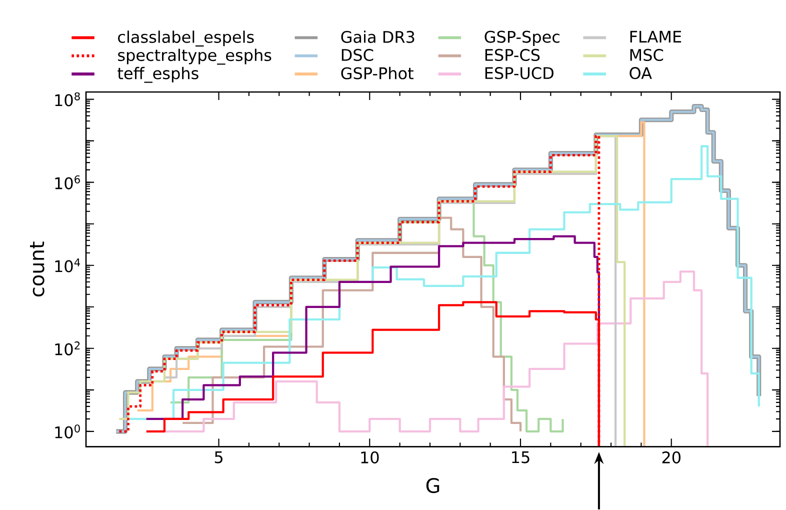 The width and height of the screenshot is (786, 510). I want to click on y-tick-label: 10$^{2}$, so click(67, 348).